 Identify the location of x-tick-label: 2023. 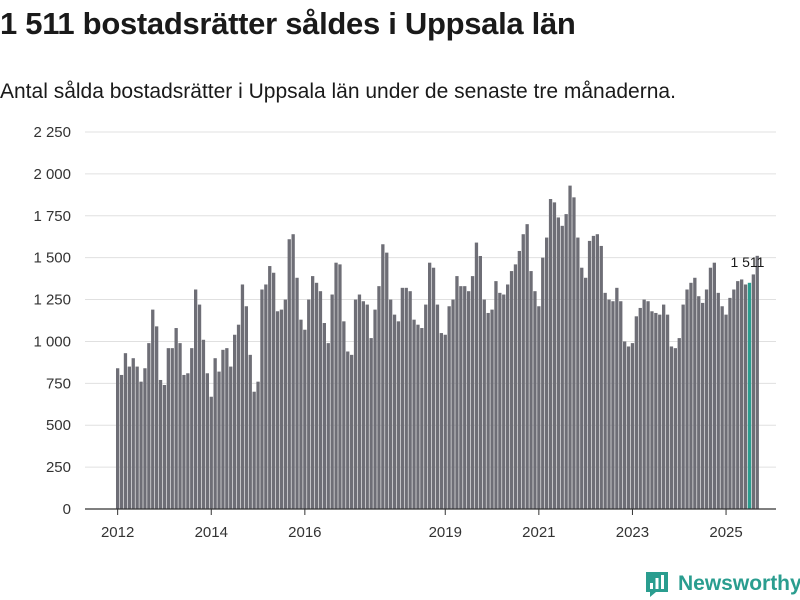
(632, 532).